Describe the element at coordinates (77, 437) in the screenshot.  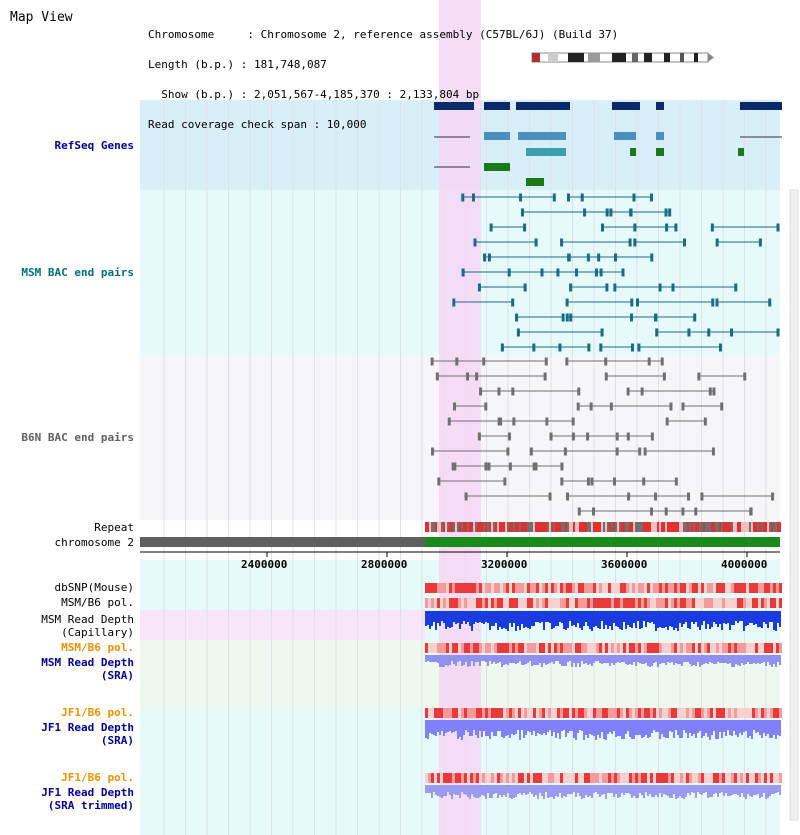
I see `track-label-b6n-bac: B6N BAC end pairs` at that location.